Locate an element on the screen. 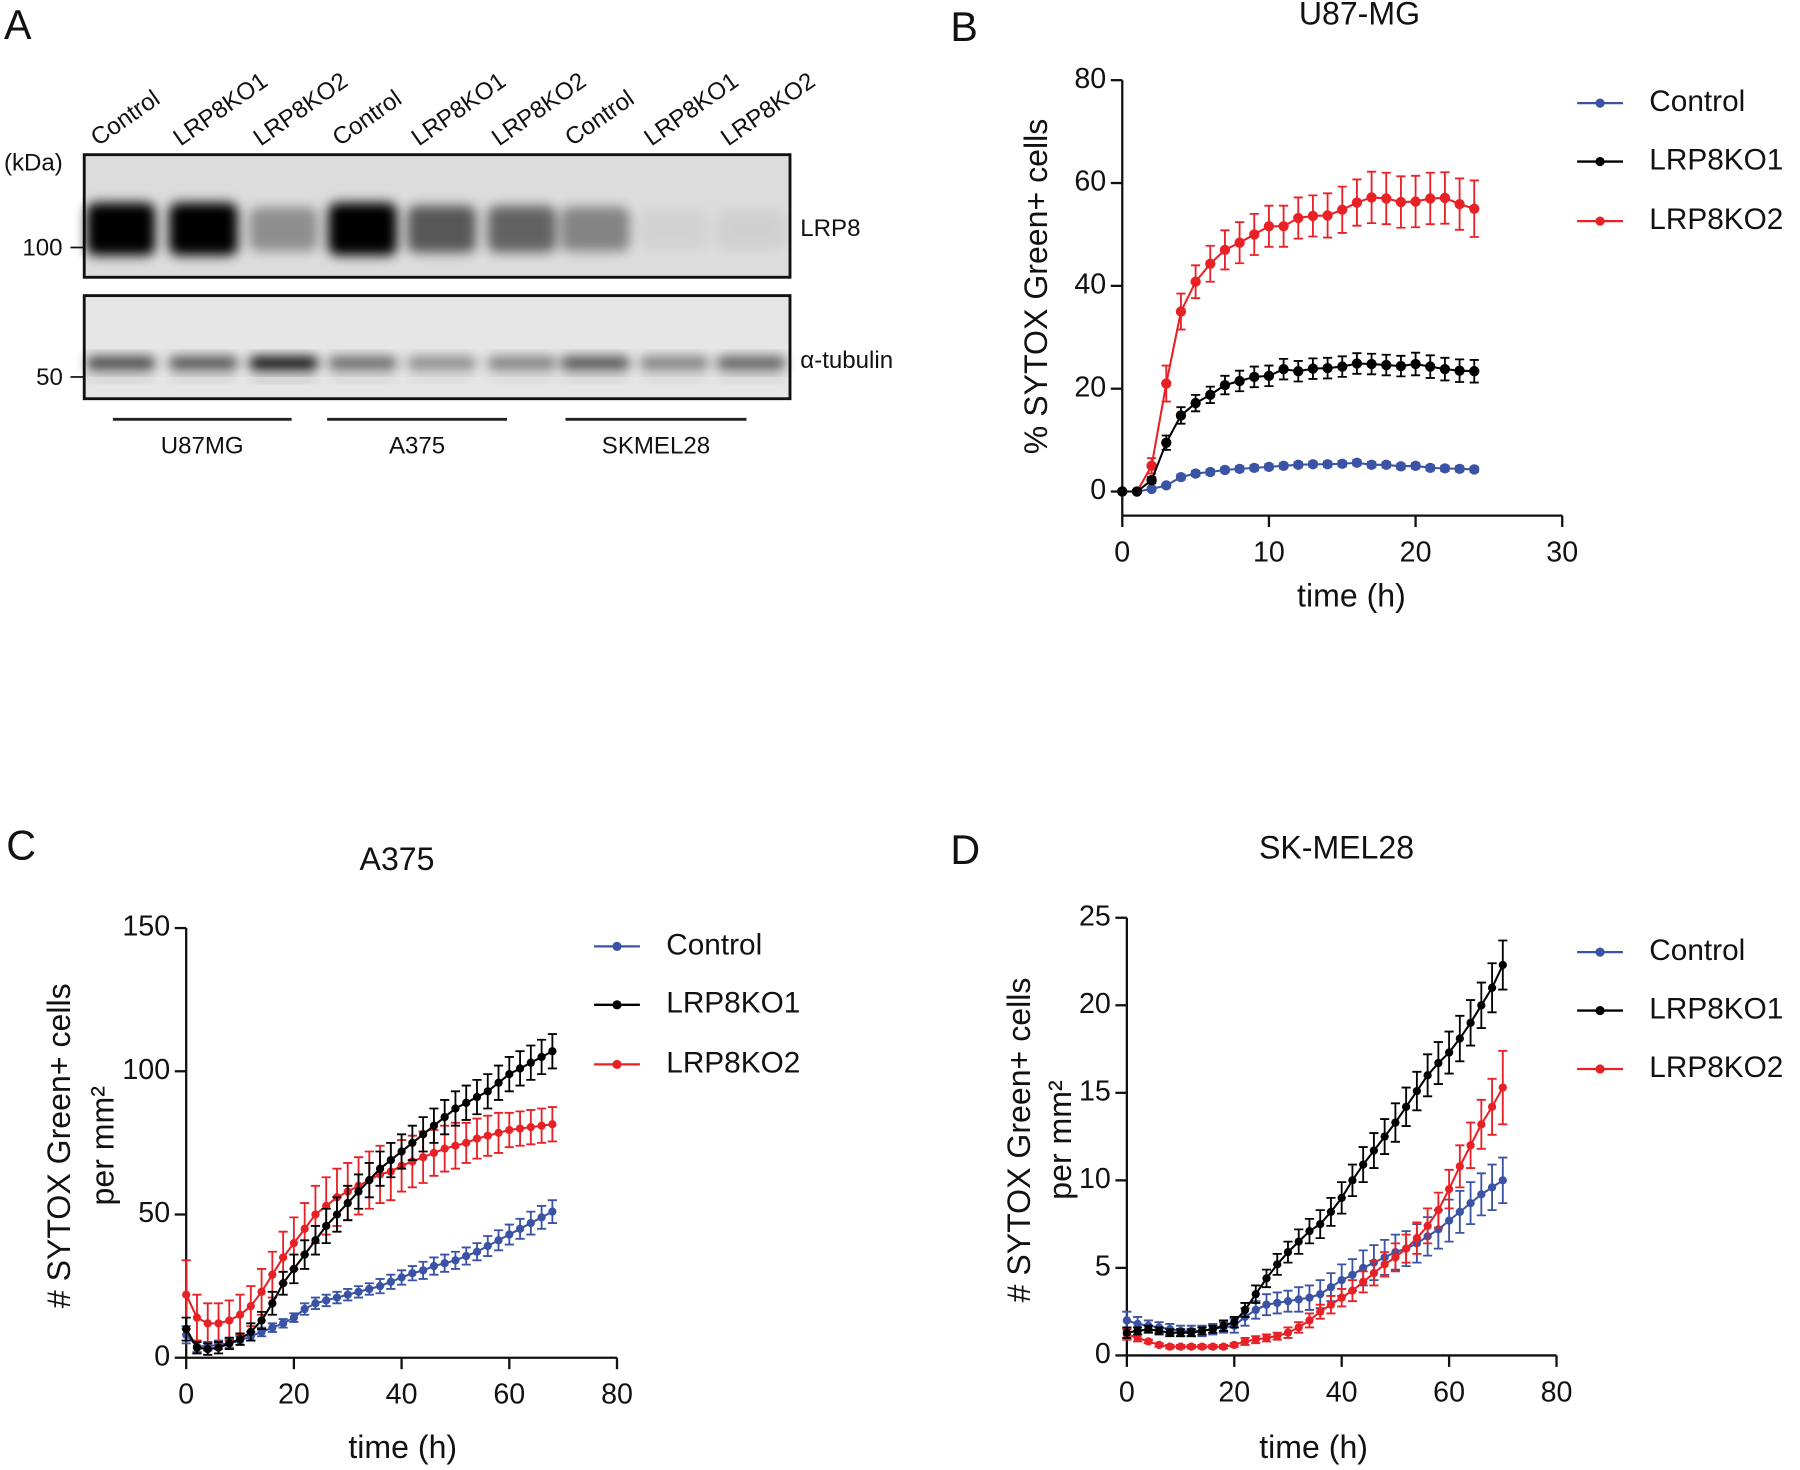 This screenshot has height=1470, width=1800. legend-marker is located at coordinates (1600, 221).